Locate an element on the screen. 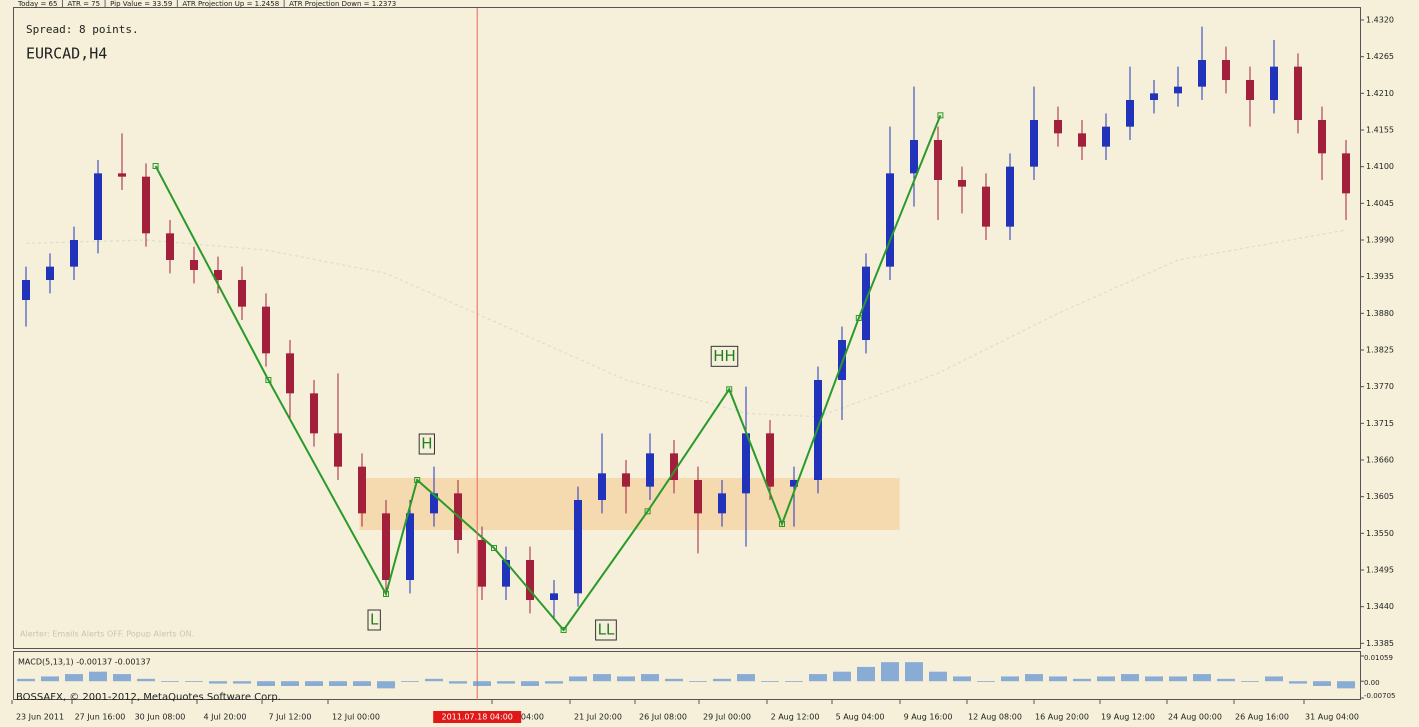 This screenshot has width=1419, height=727. cursor-label: 2011.07.18 04:00 is located at coordinates (476, 717).